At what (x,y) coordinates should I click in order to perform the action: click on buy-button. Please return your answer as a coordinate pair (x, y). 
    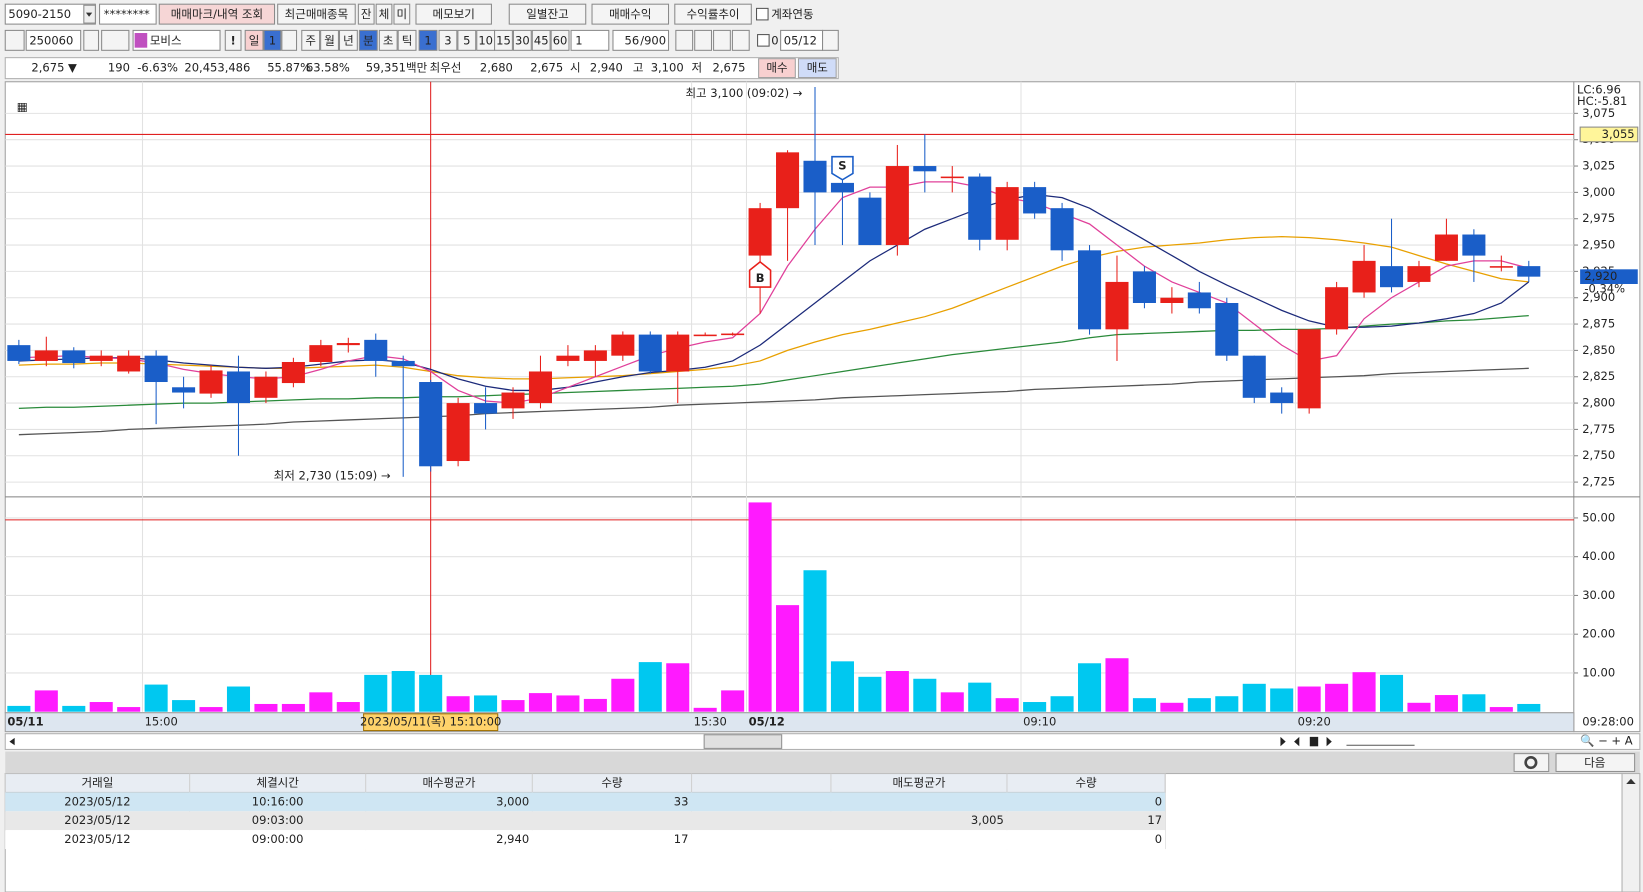
    Looking at the image, I should click on (777, 68).